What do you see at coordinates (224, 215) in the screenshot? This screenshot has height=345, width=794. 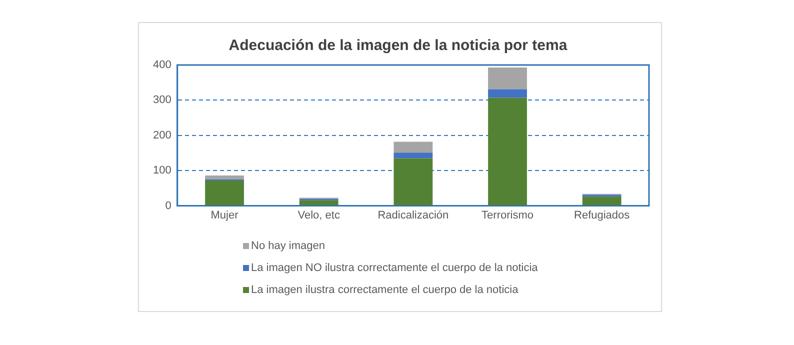 I see `x-tick-label: Mujer` at bounding box center [224, 215].